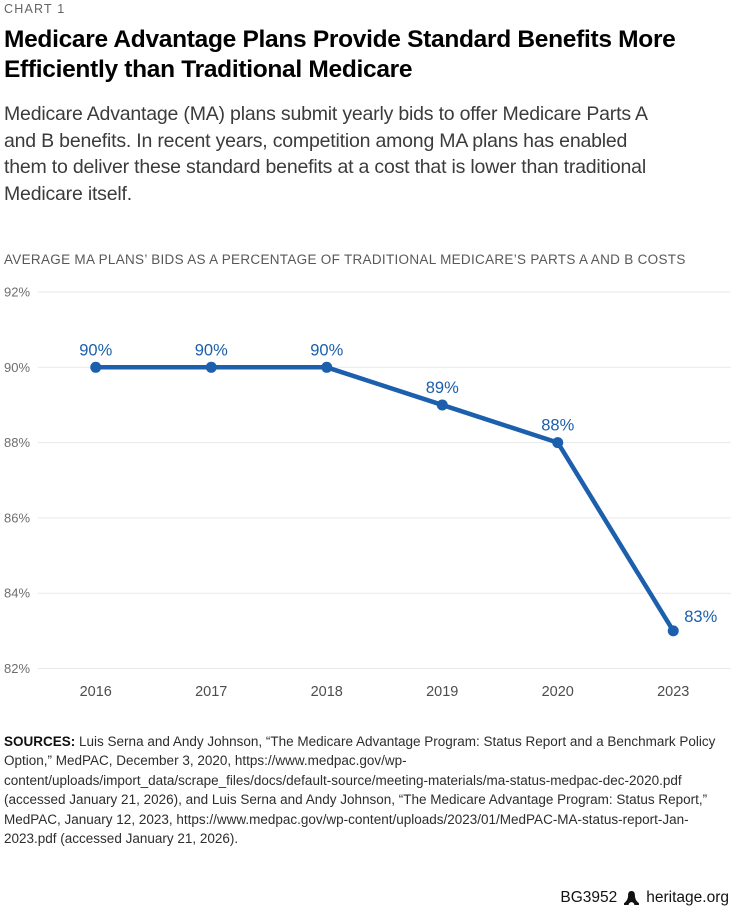  What do you see at coordinates (673, 692) in the screenshot?
I see `x-axis-tick-label: 2023` at bounding box center [673, 692].